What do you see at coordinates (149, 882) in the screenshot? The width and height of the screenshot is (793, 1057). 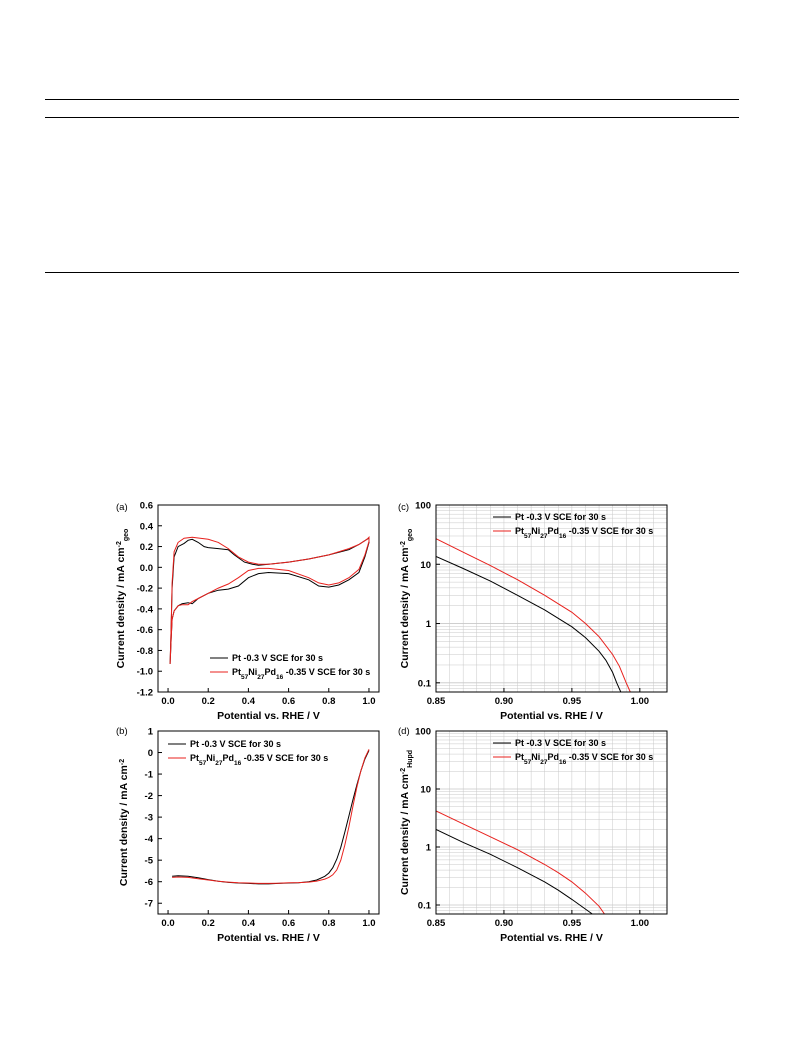 I see `y-tick-label: -6` at bounding box center [149, 882].